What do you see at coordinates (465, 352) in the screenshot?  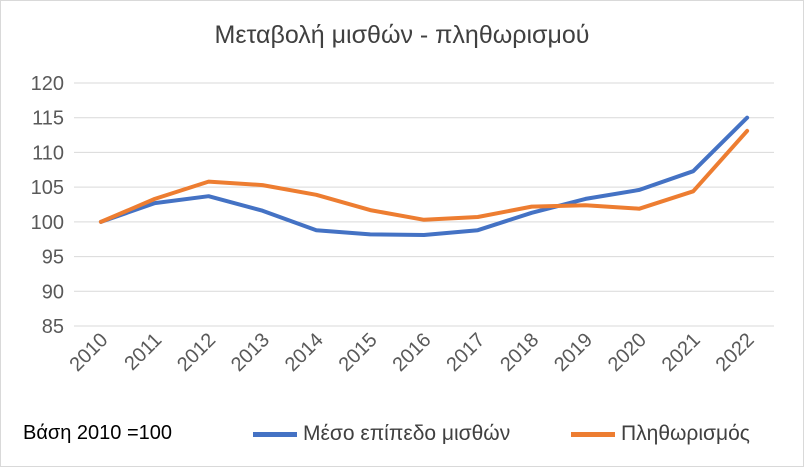 I see `x-tick-label: 2017` at bounding box center [465, 352].